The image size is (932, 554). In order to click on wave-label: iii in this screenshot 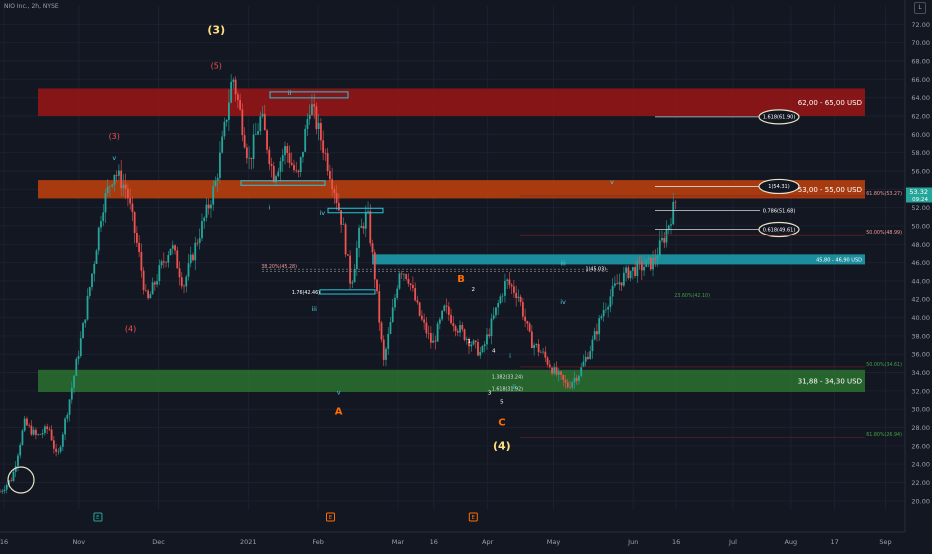, I will do `click(563, 263)`.